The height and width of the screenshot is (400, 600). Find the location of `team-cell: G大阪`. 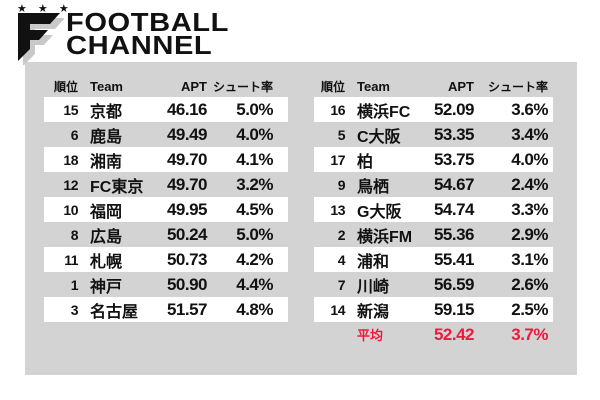

team-cell: G大阪 is located at coordinates (379, 212).